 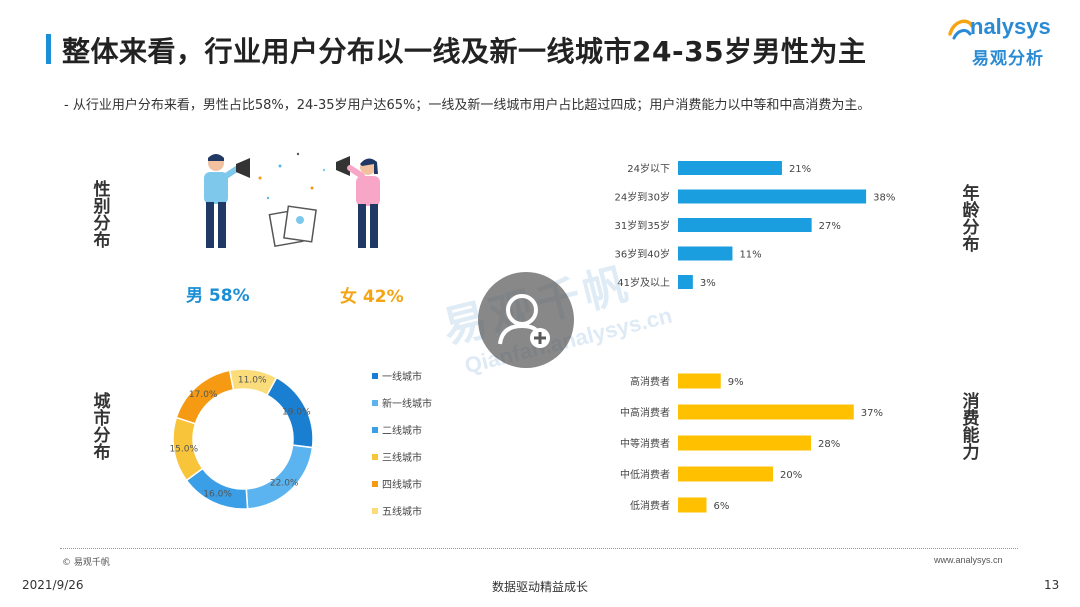 I want to click on donut-slice-label: 16.0%, so click(x=217, y=494).